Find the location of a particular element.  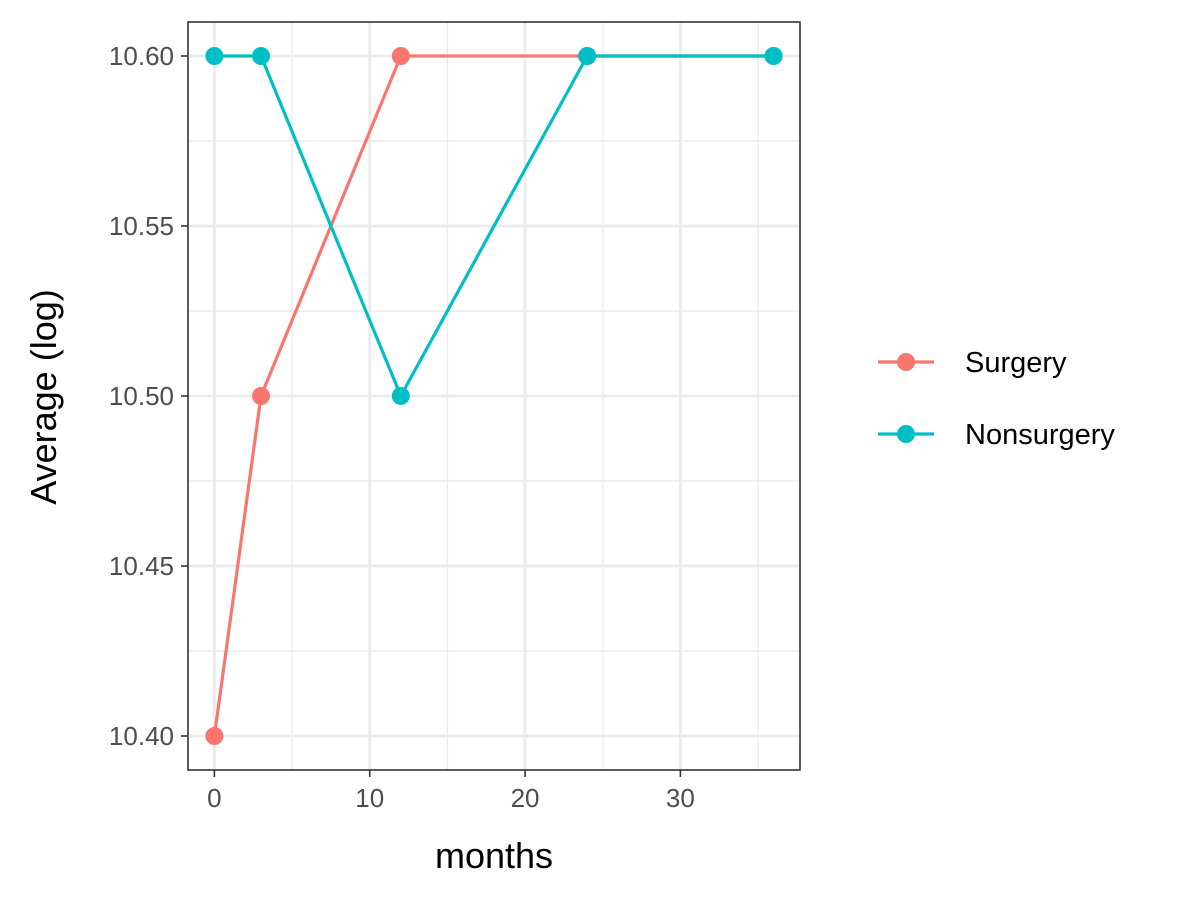

y-tick-label: 10.50 is located at coordinates (141, 396).